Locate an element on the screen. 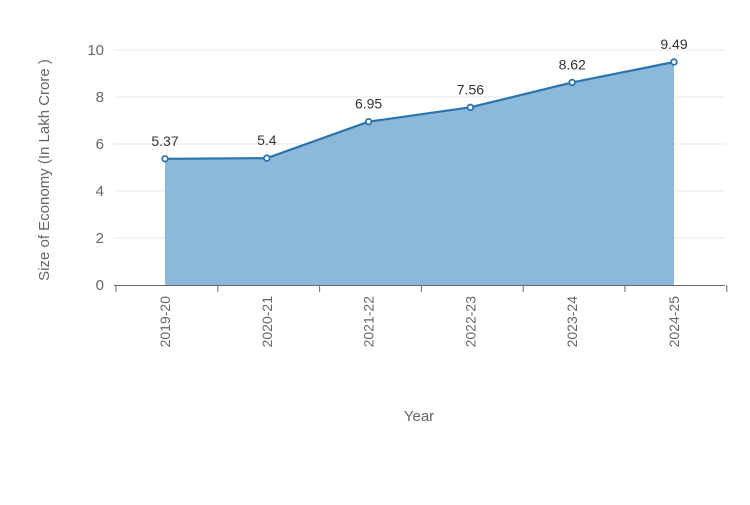  data-label: 6.95 is located at coordinates (368, 104).